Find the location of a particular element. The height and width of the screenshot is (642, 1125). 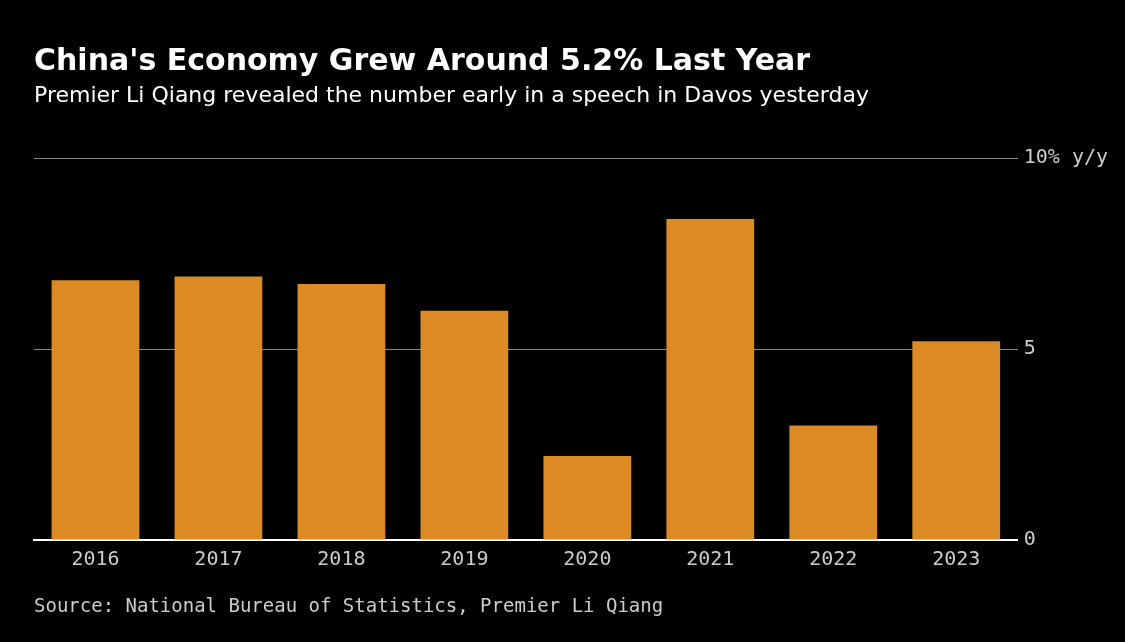

x-tick-label: 2020 is located at coordinates (587, 558).